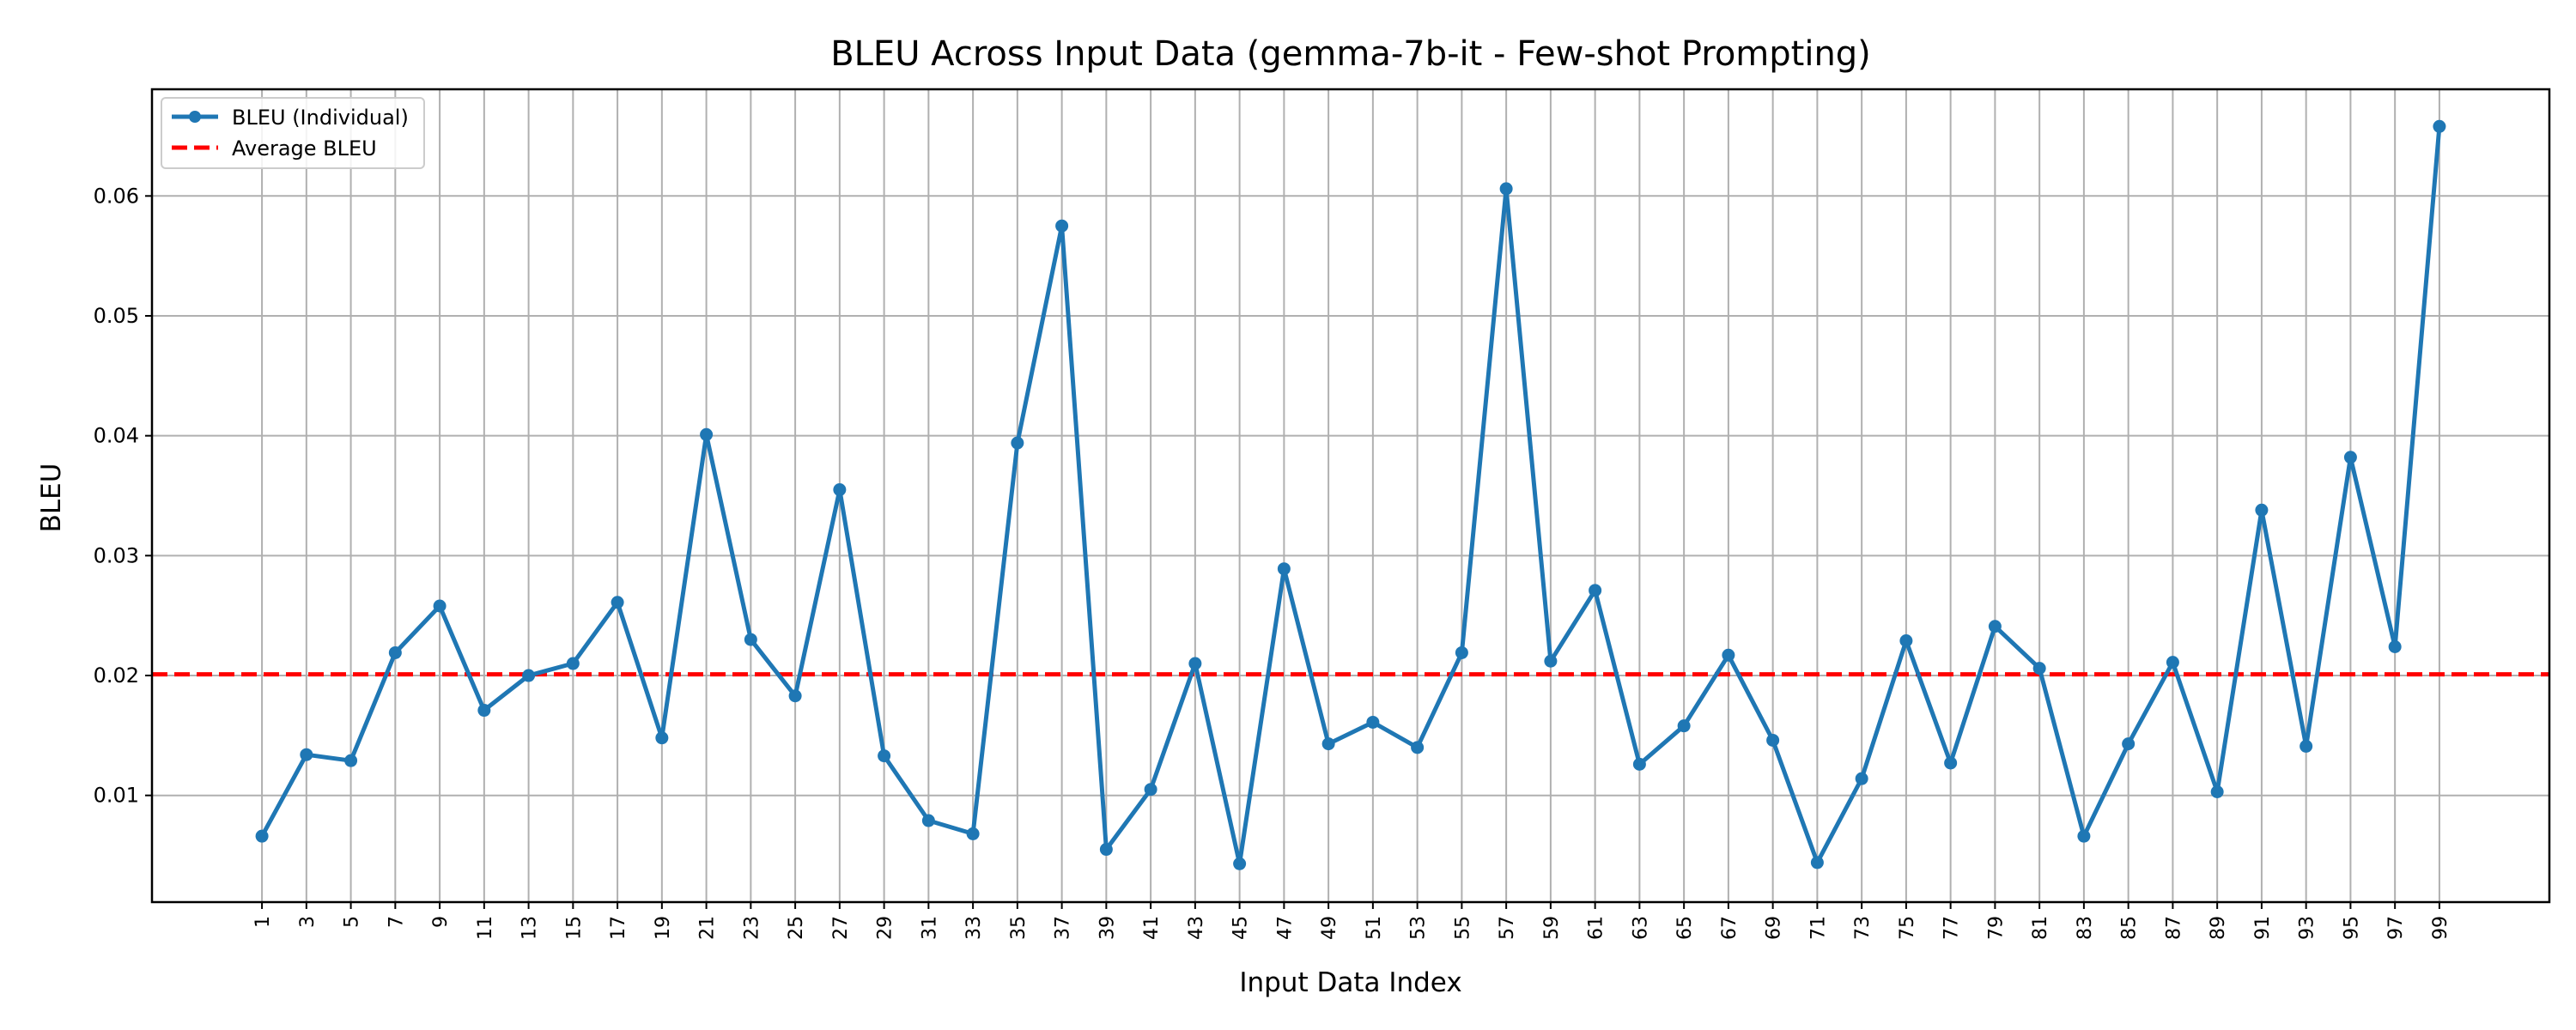 The image size is (2576, 1030). What do you see at coordinates (1241, 928) in the screenshot?
I see `x-tick-label: 45` at bounding box center [1241, 928].